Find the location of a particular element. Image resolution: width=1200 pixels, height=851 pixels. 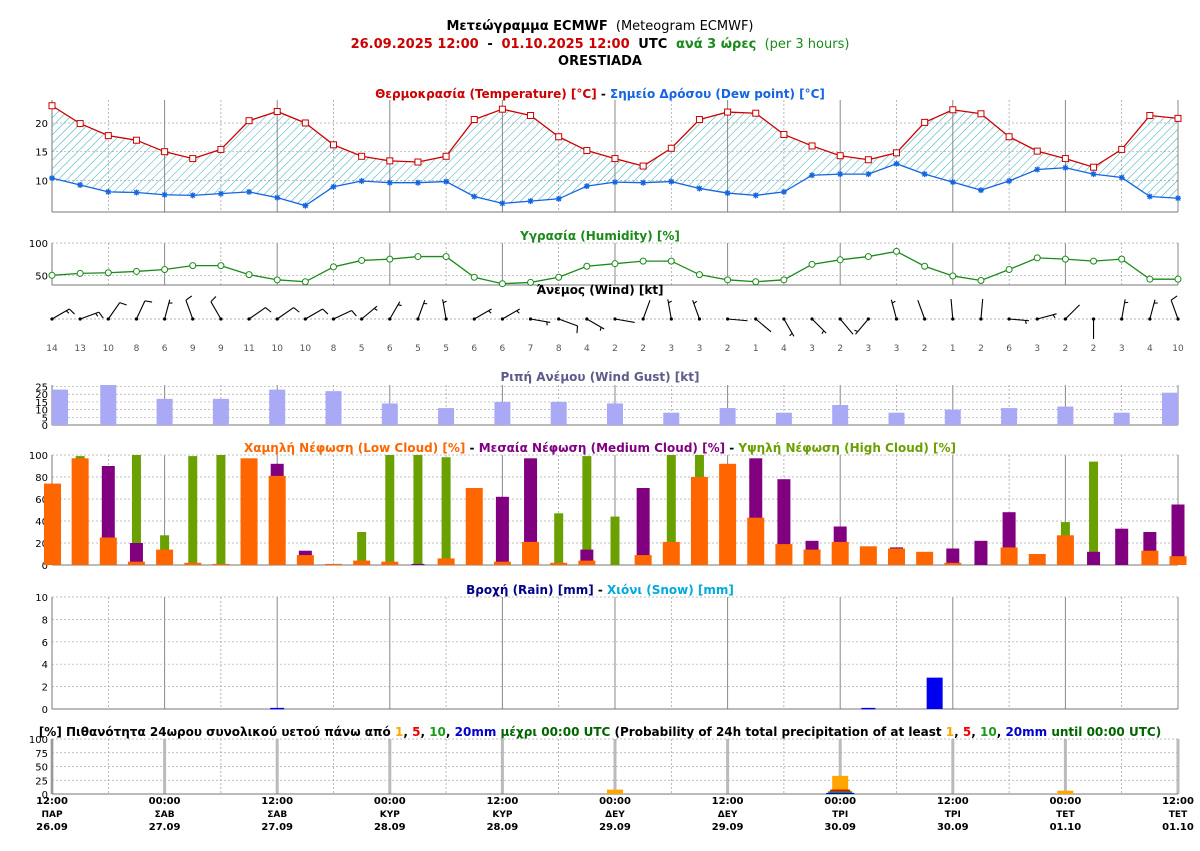

gust-panel-ytick-label: 20 is located at coordinates (41, 395).